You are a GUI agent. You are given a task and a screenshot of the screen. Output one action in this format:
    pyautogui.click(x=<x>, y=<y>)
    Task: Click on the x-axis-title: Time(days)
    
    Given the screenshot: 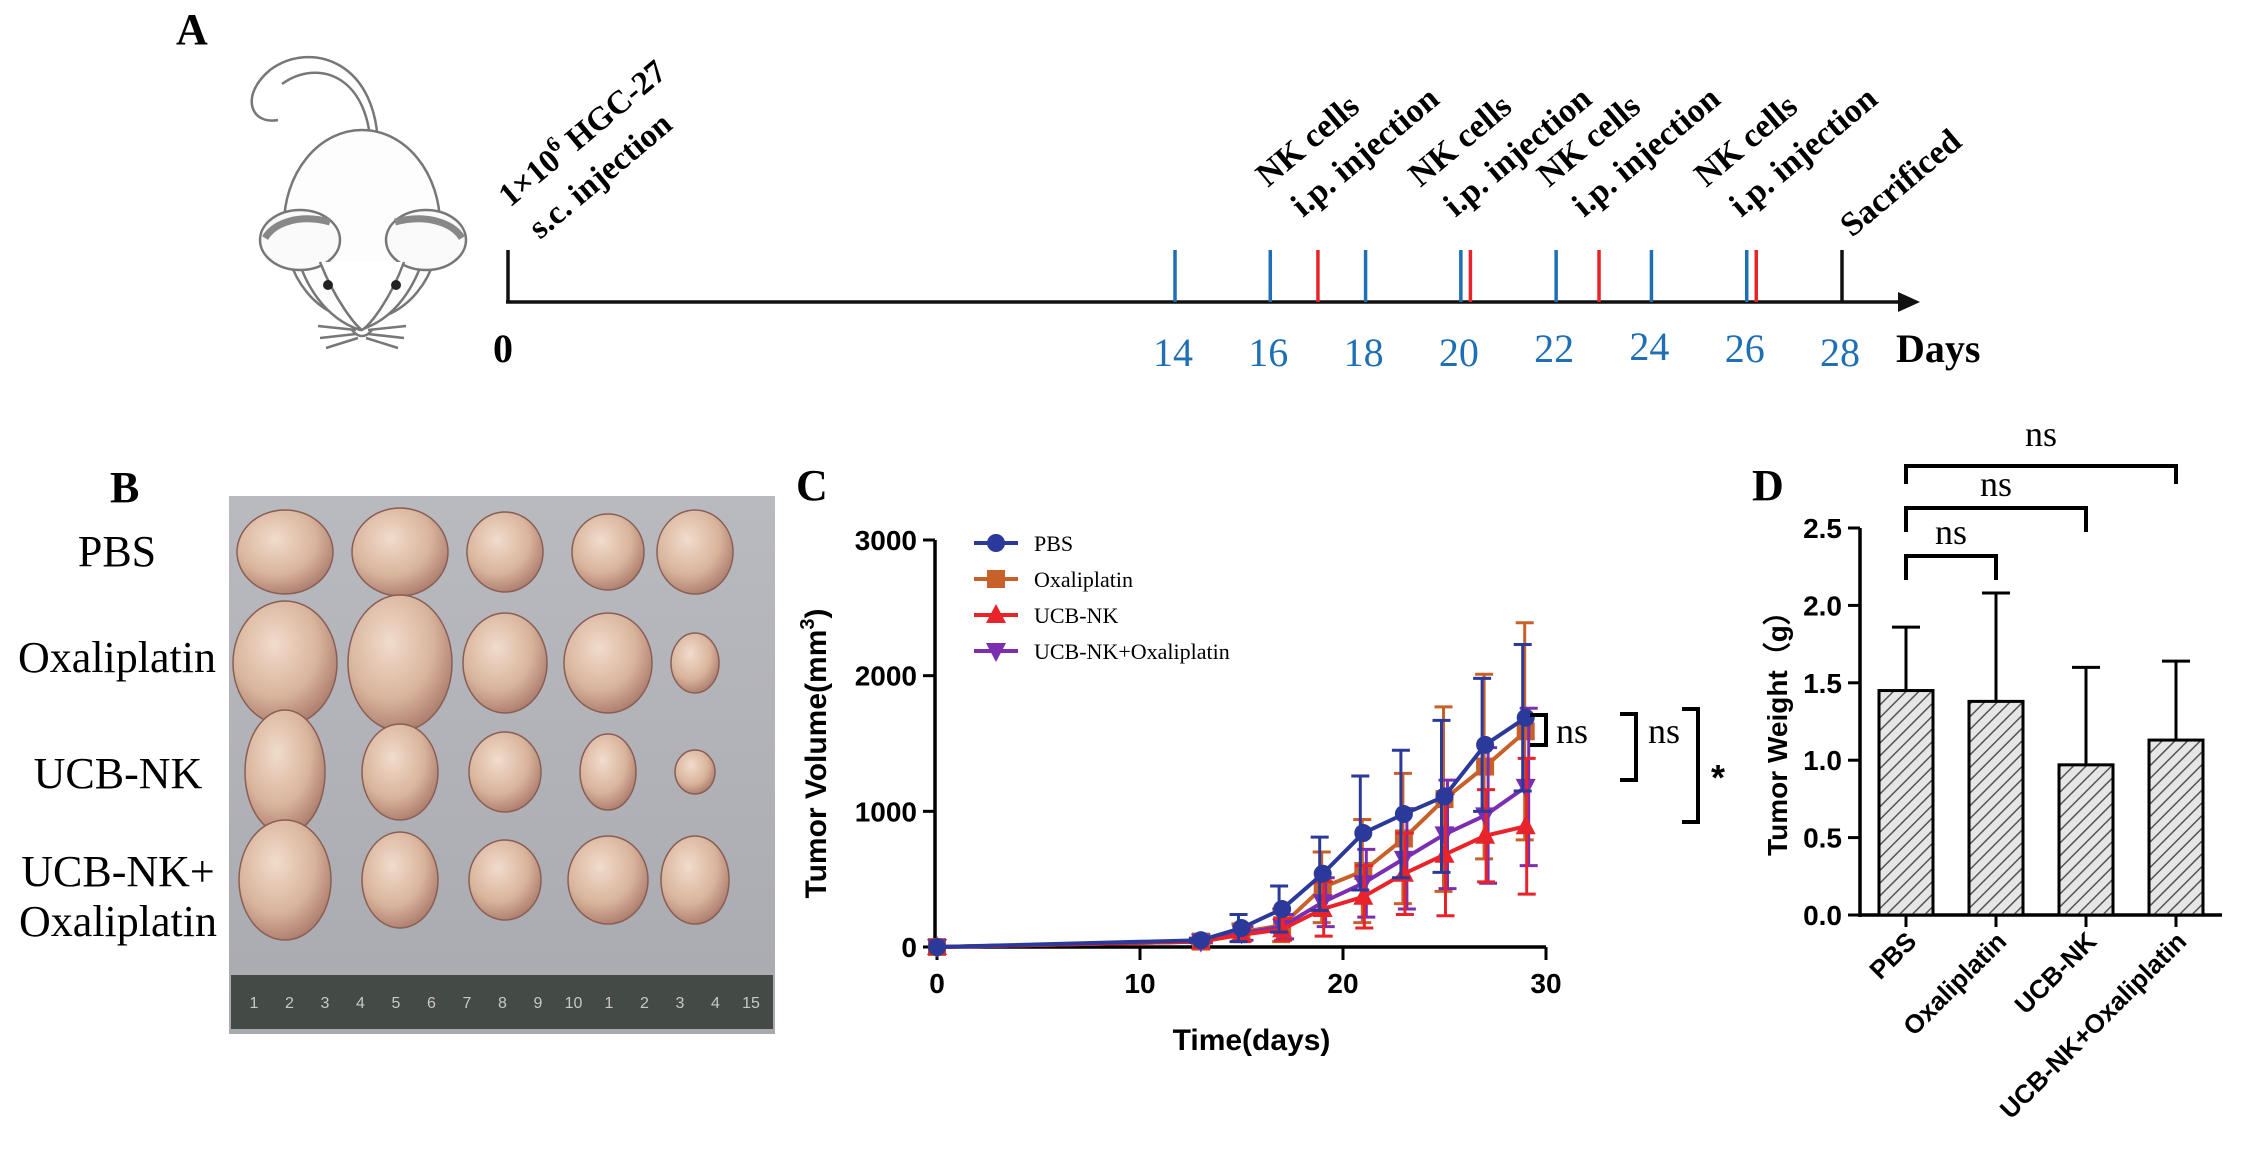 What is the action you would take?
    pyautogui.click(x=1252, y=1040)
    